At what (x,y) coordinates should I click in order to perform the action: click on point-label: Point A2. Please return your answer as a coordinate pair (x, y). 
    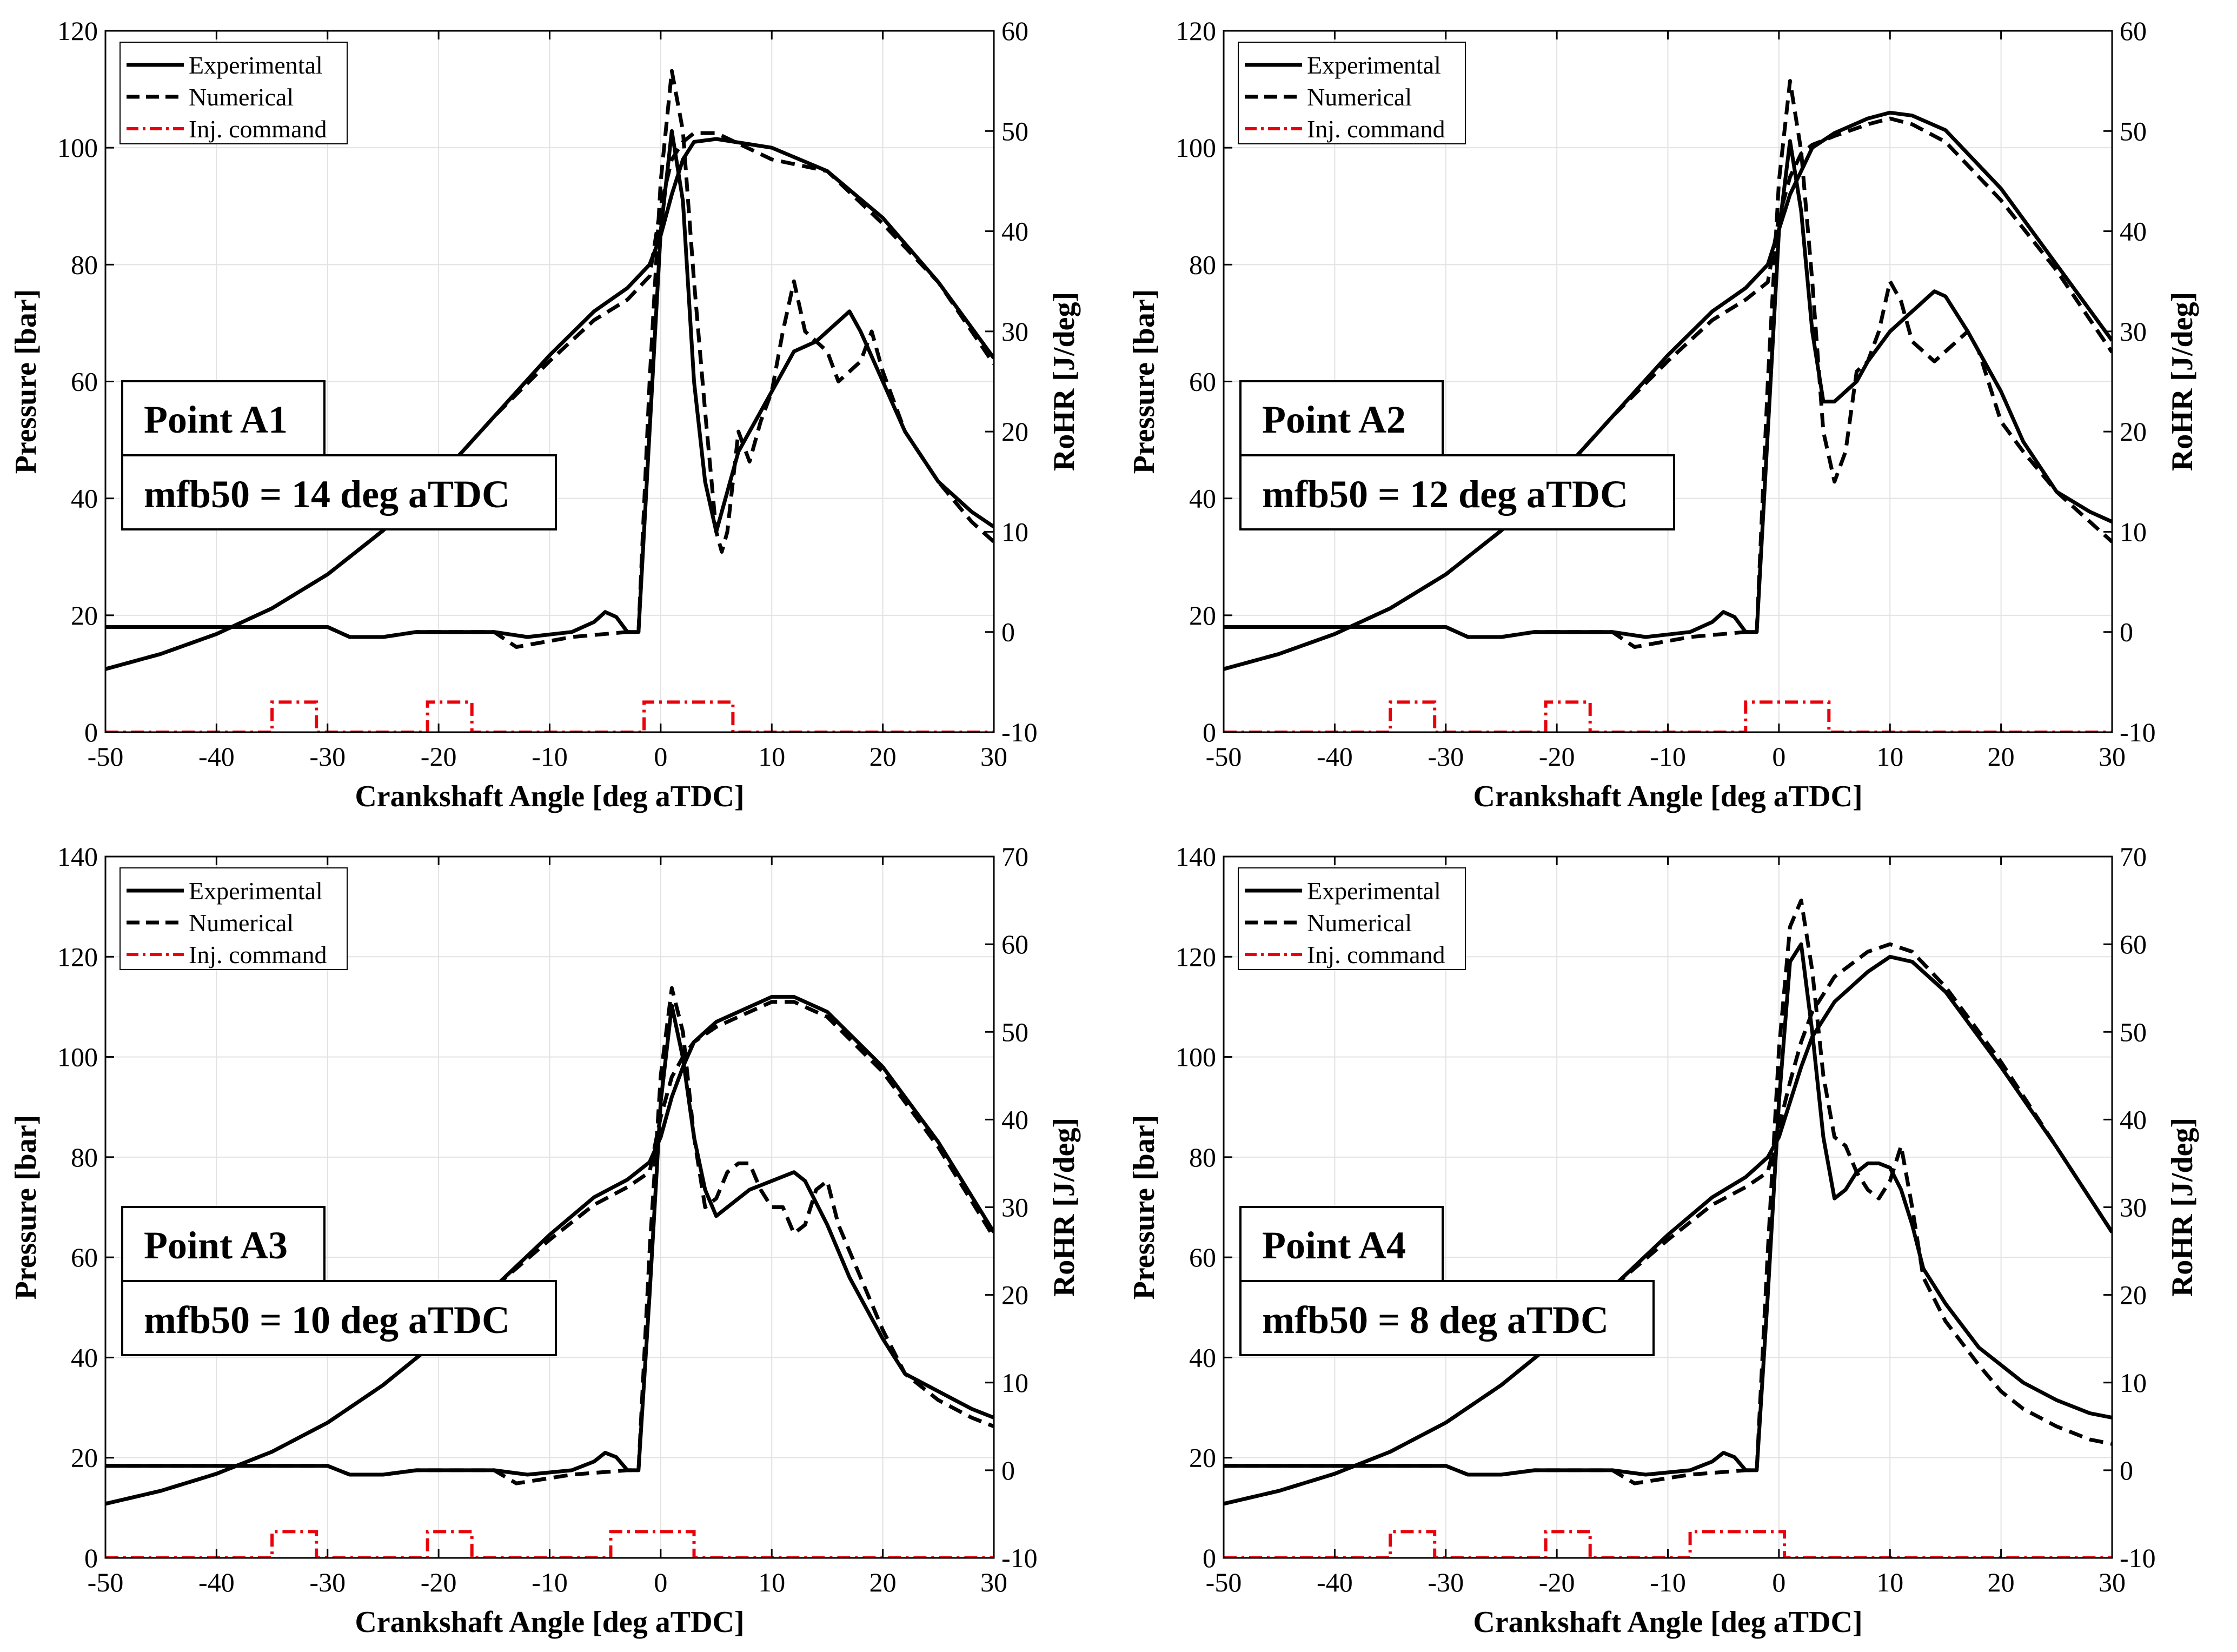
    Looking at the image, I should click on (1334, 419).